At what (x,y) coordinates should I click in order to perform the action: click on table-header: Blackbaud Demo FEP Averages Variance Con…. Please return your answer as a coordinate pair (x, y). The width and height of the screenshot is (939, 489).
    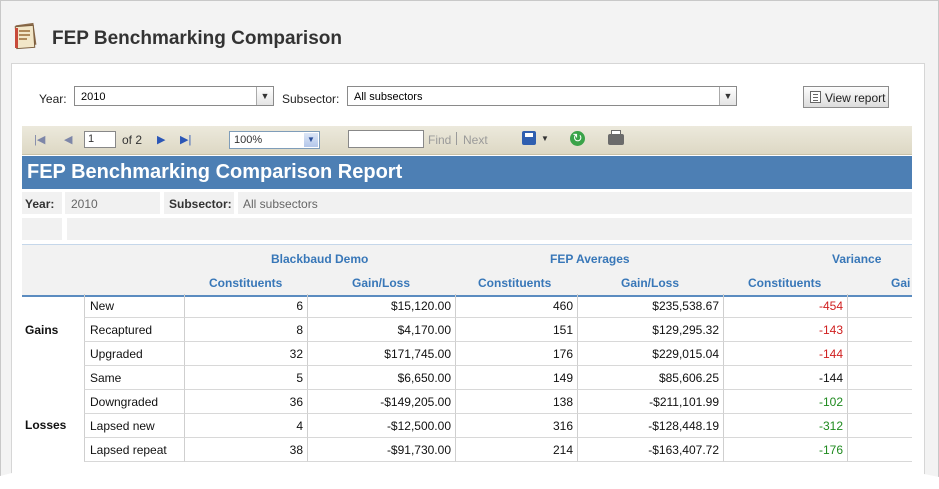
    Looking at the image, I should click on (467, 270).